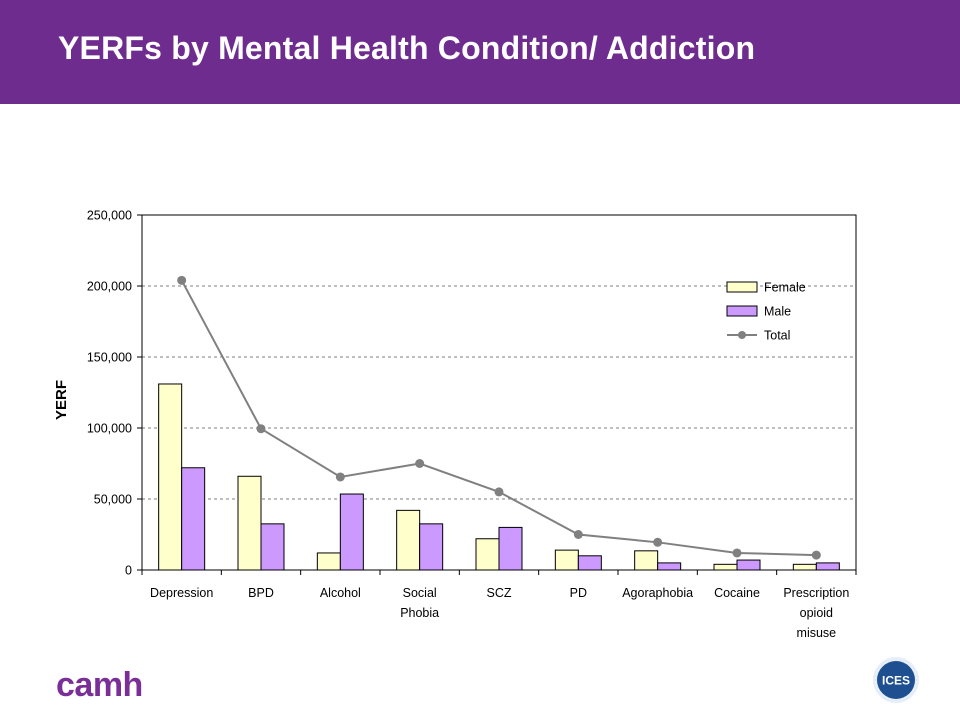  Describe the element at coordinates (499, 593) in the screenshot. I see `x-category-label: SCZ` at that location.